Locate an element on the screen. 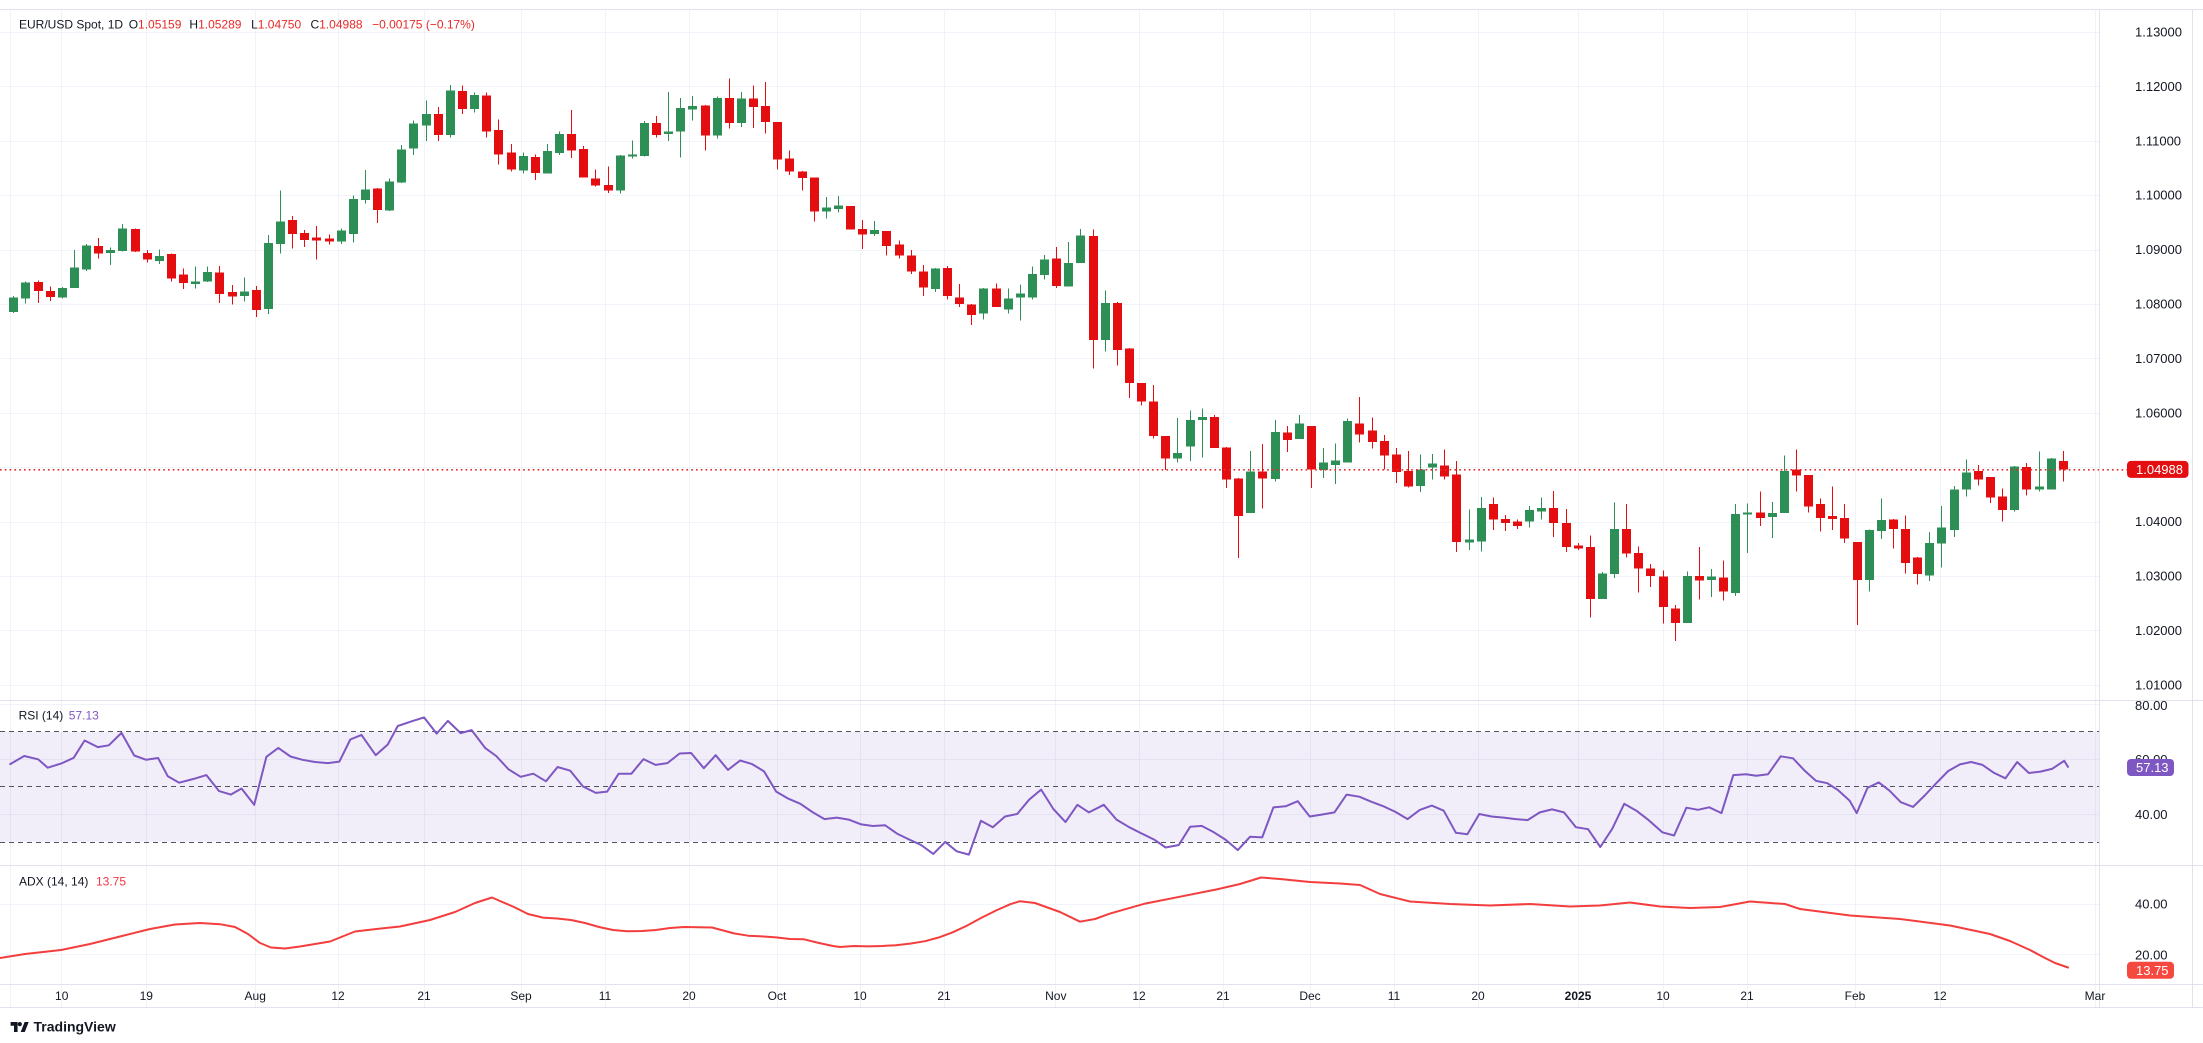 Image resolution: width=2203 pixels, height=1043 pixels. svg-text: Aug is located at coordinates (255, 996).